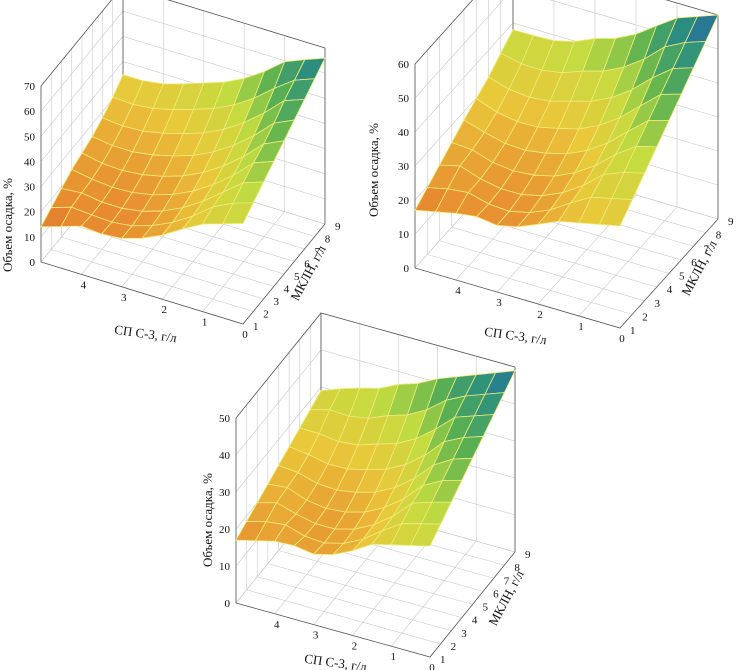 This screenshot has height=670, width=754. Describe the element at coordinates (225, 511) in the screenshot. I see `z-axis: 0 10 20 30 40 50` at that location.